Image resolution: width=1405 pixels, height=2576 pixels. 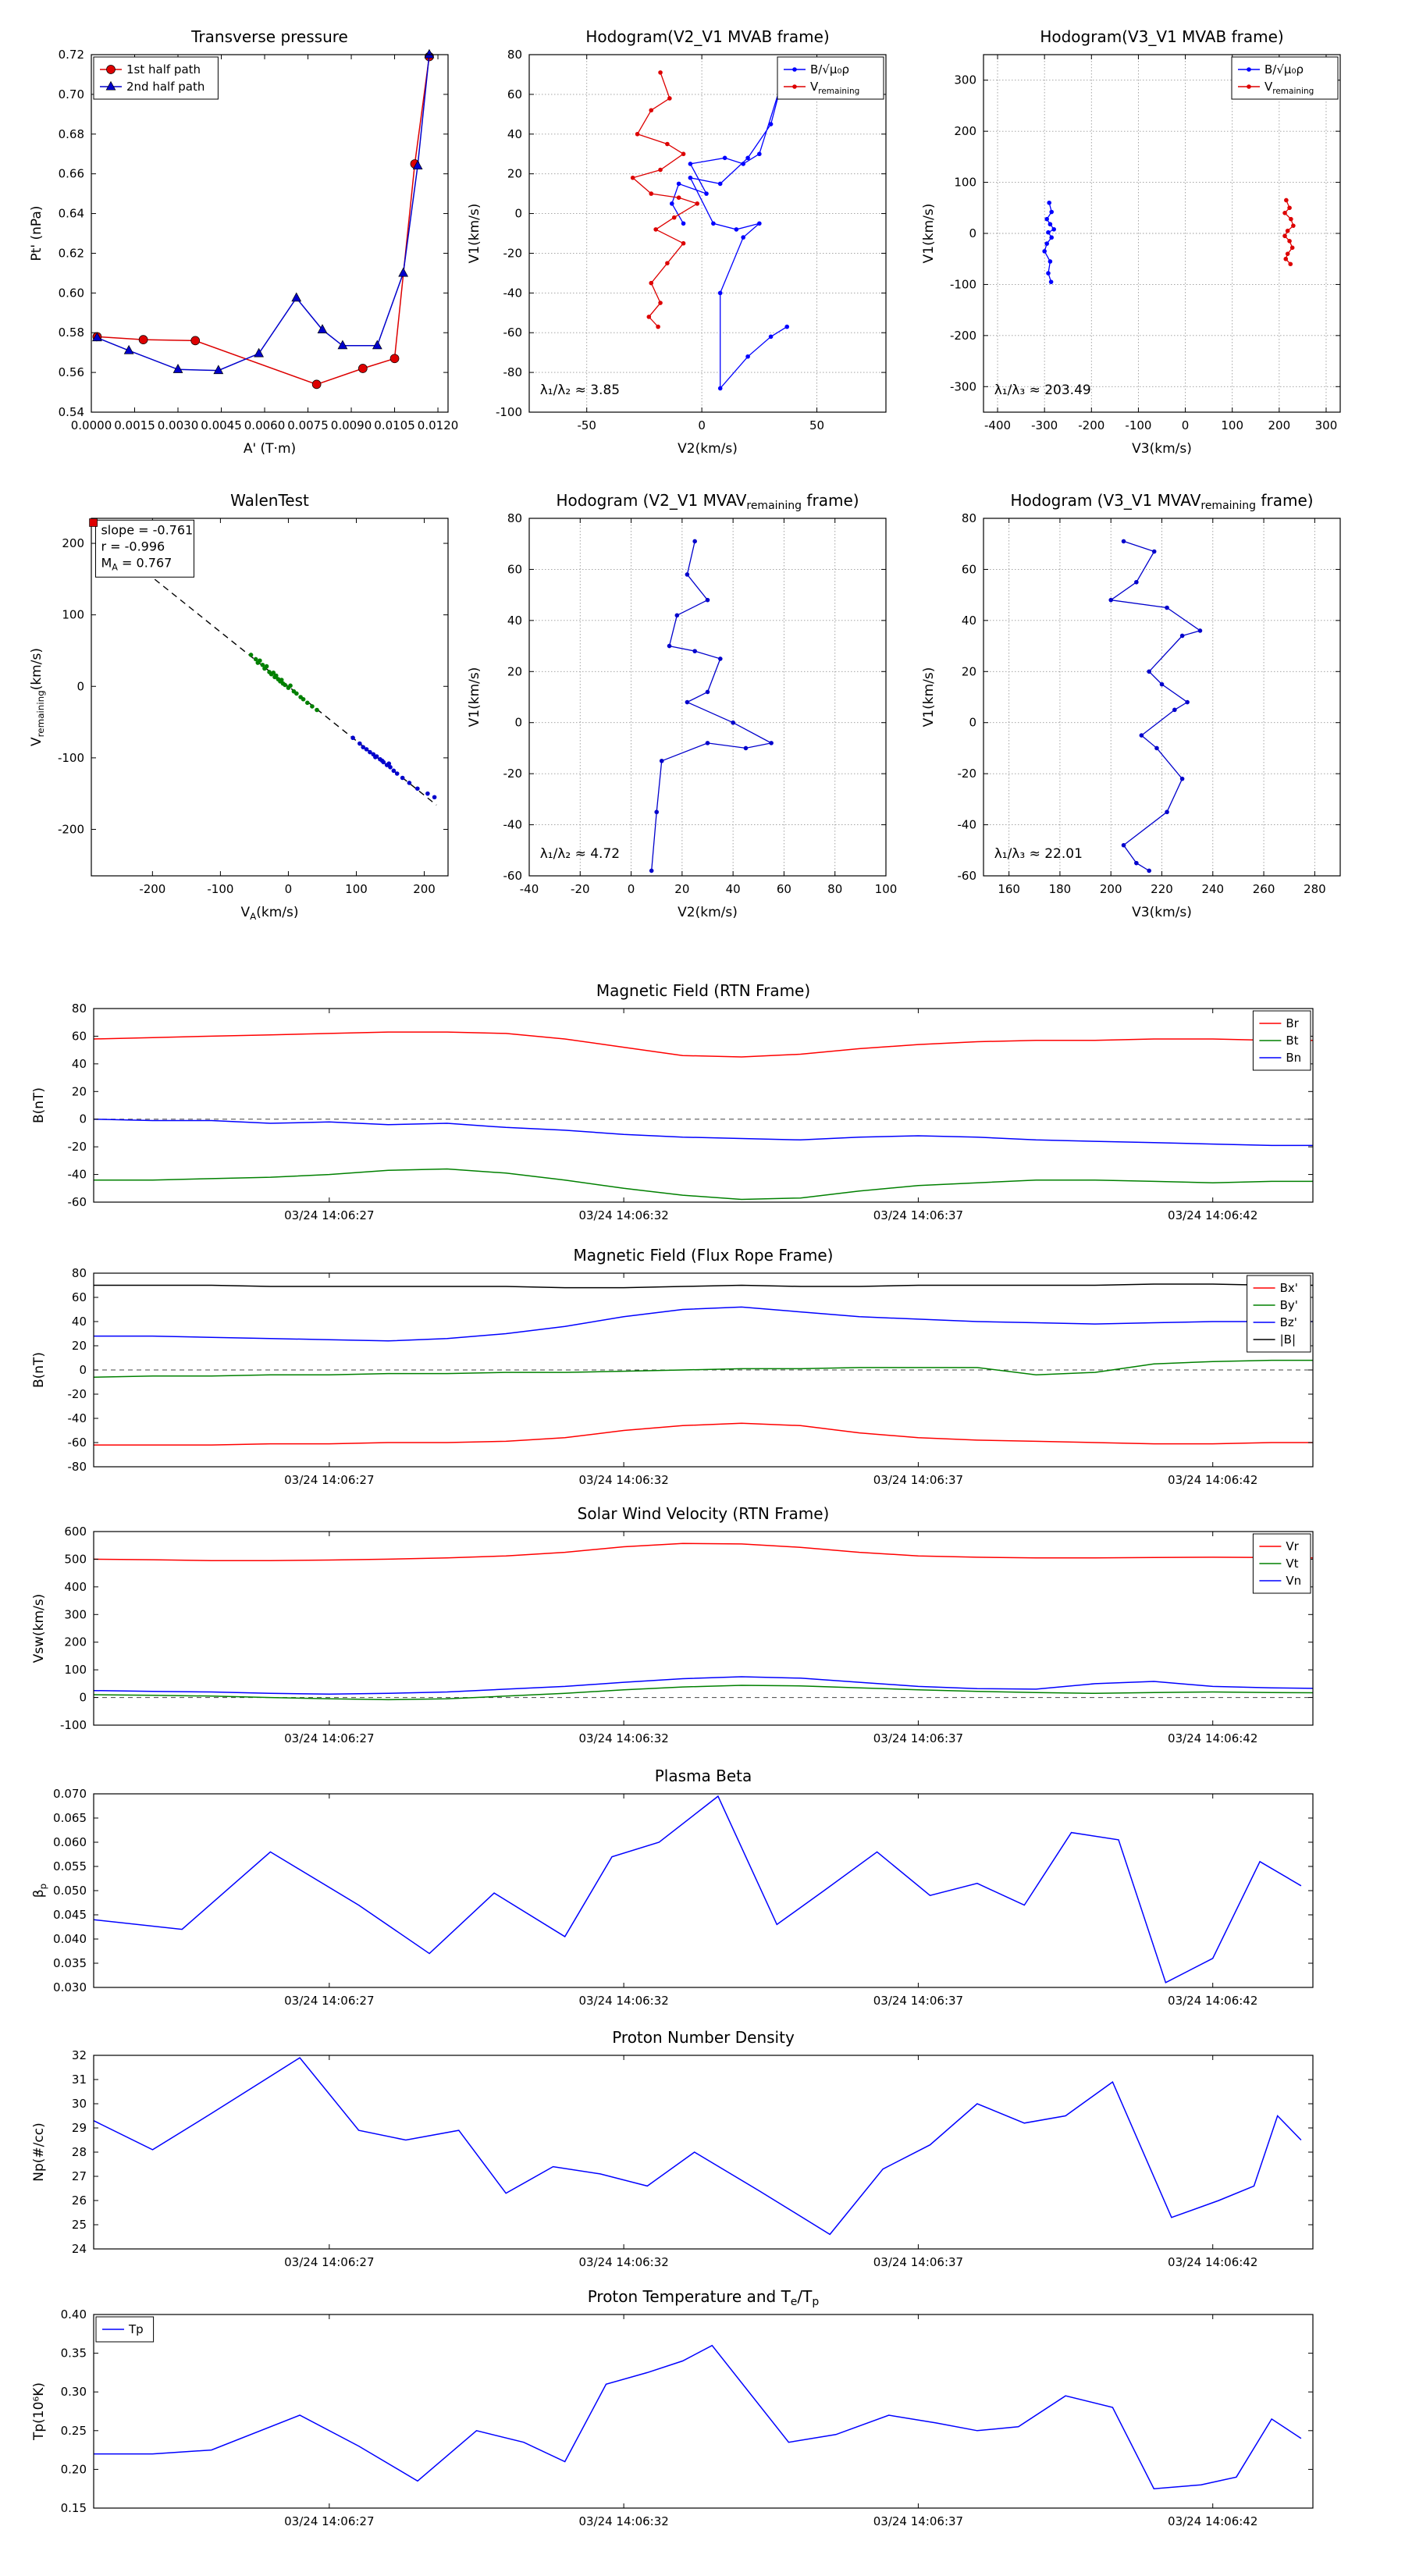 I want to click on svg-text: Plasma Beta, so click(x=704, y=1776).